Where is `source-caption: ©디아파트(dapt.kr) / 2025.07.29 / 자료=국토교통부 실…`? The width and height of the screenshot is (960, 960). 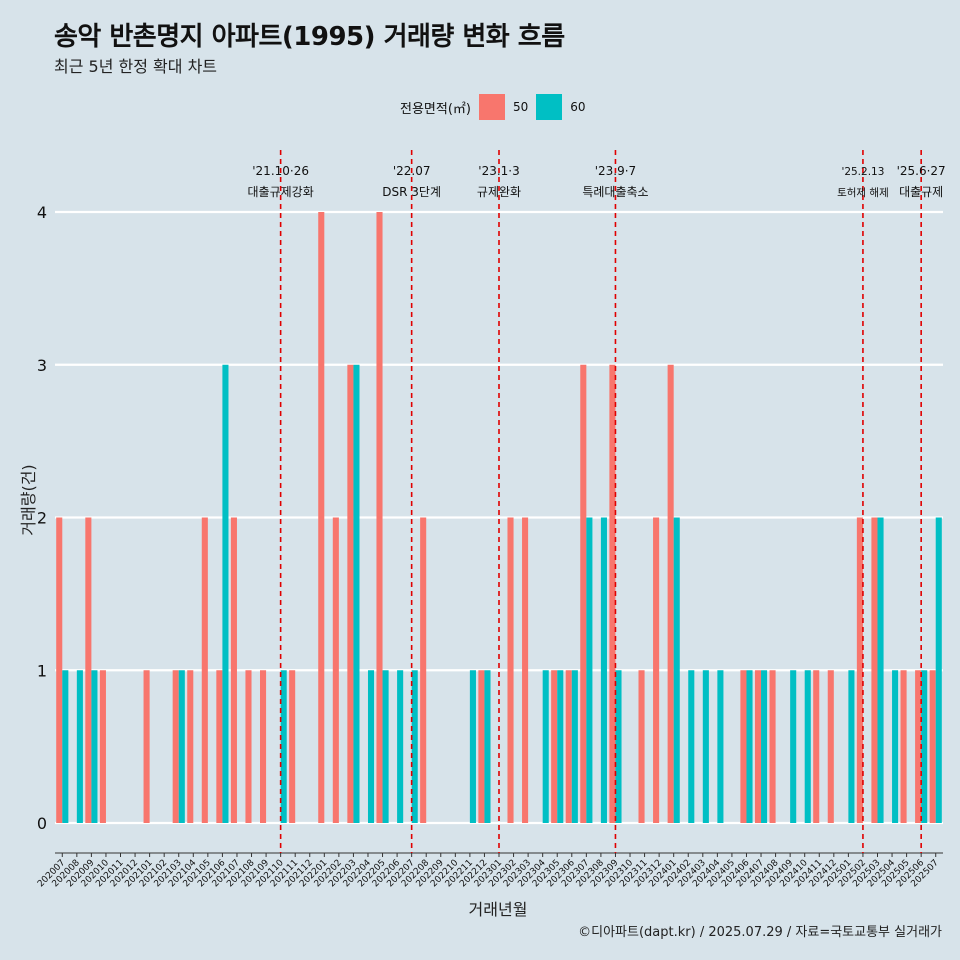
source-caption: ©디아파트(dapt.kr) / 2025.07.29 / 자료=국토교통부 실… is located at coordinates (760, 932).